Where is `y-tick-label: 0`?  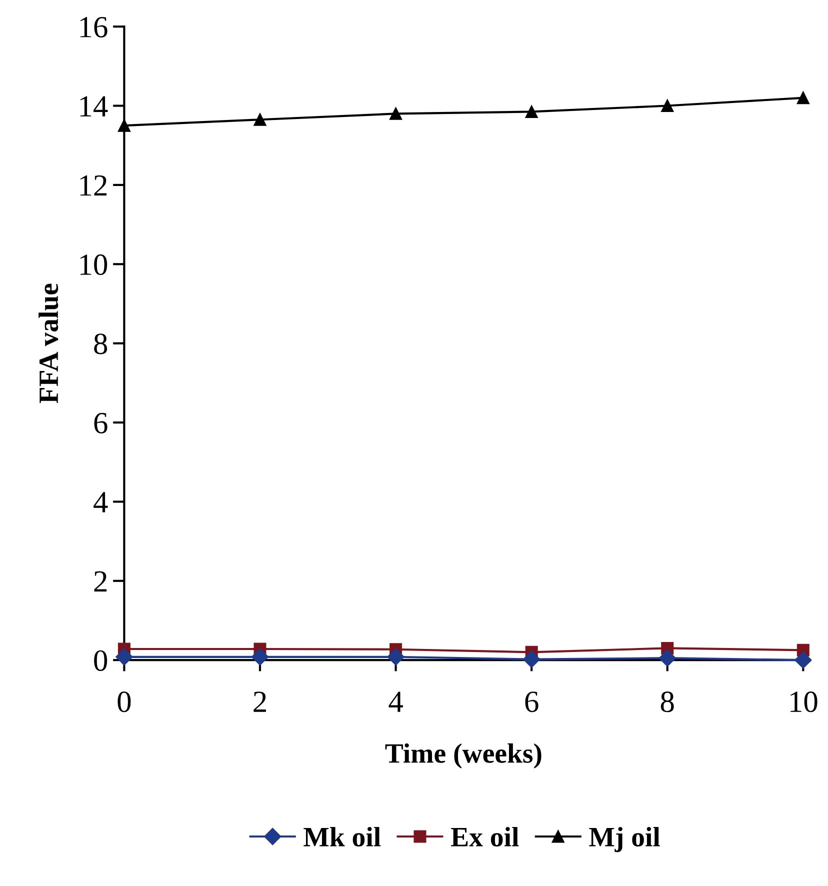
y-tick-label: 0 is located at coordinates (101, 660).